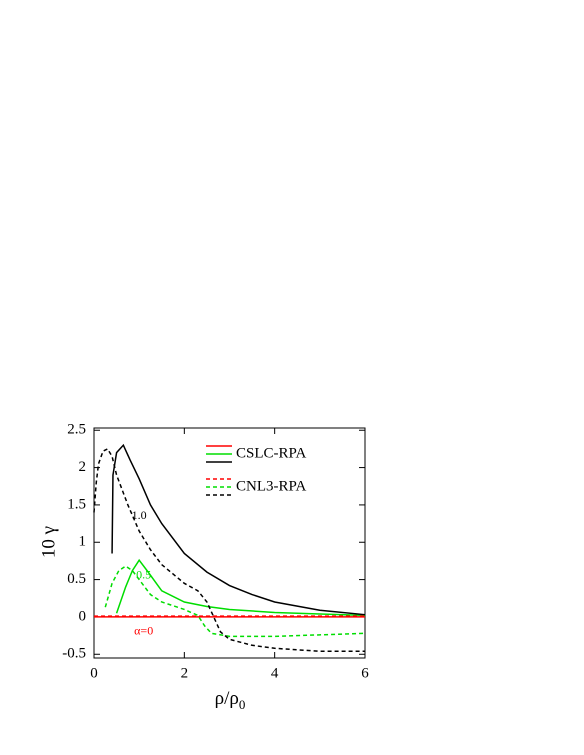 This screenshot has width=584, height=755. I want to click on curve-label: α=0, so click(143, 631).